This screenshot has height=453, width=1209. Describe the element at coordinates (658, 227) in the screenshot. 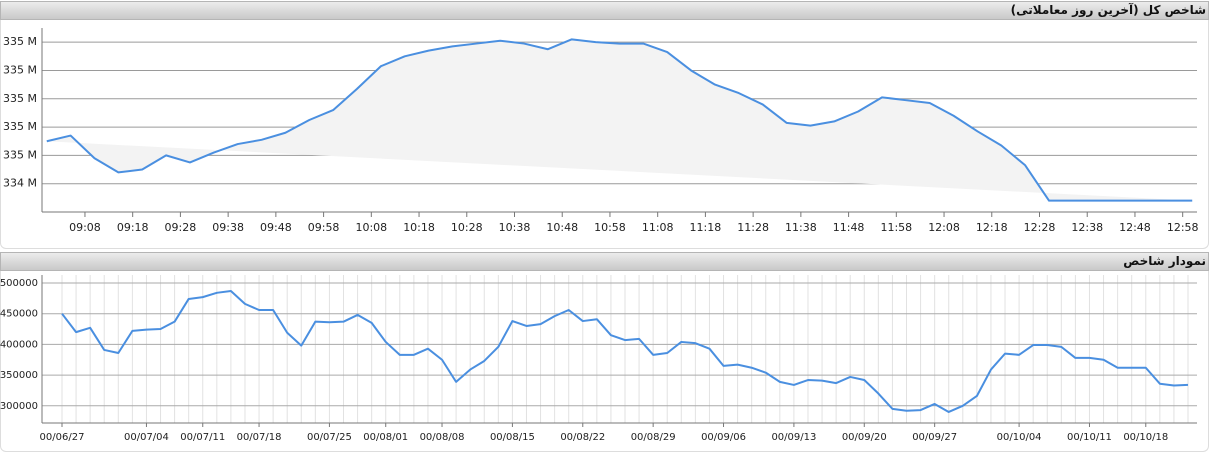

I see `x-tick-label: 11:08` at that location.